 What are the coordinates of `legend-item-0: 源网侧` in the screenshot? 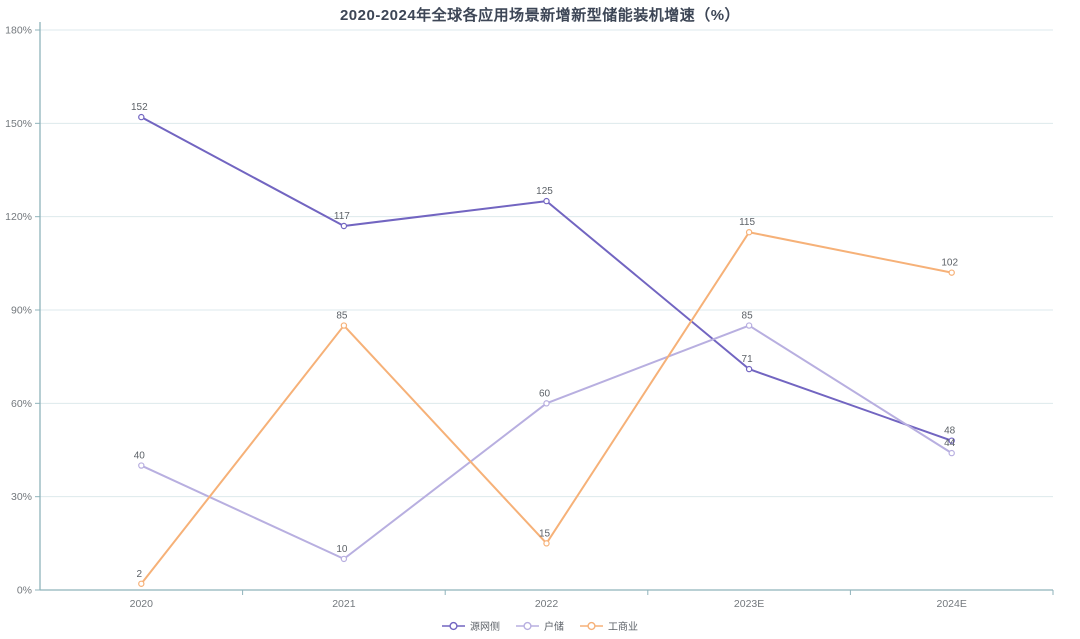 It's located at (471, 625).